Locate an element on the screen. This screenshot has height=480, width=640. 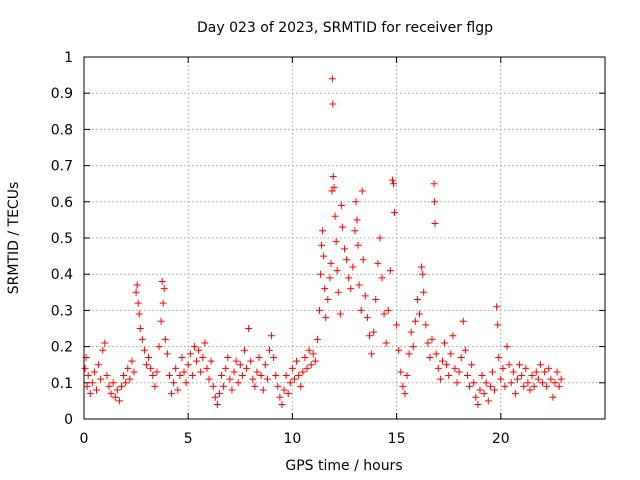
y-tick-label: 0.9 is located at coordinates (62, 94).